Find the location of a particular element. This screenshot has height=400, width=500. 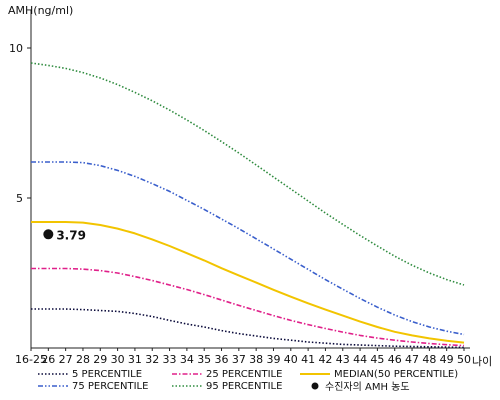

legend-label-2: MEDIAN(50 PERCENTILE) is located at coordinates (396, 374).